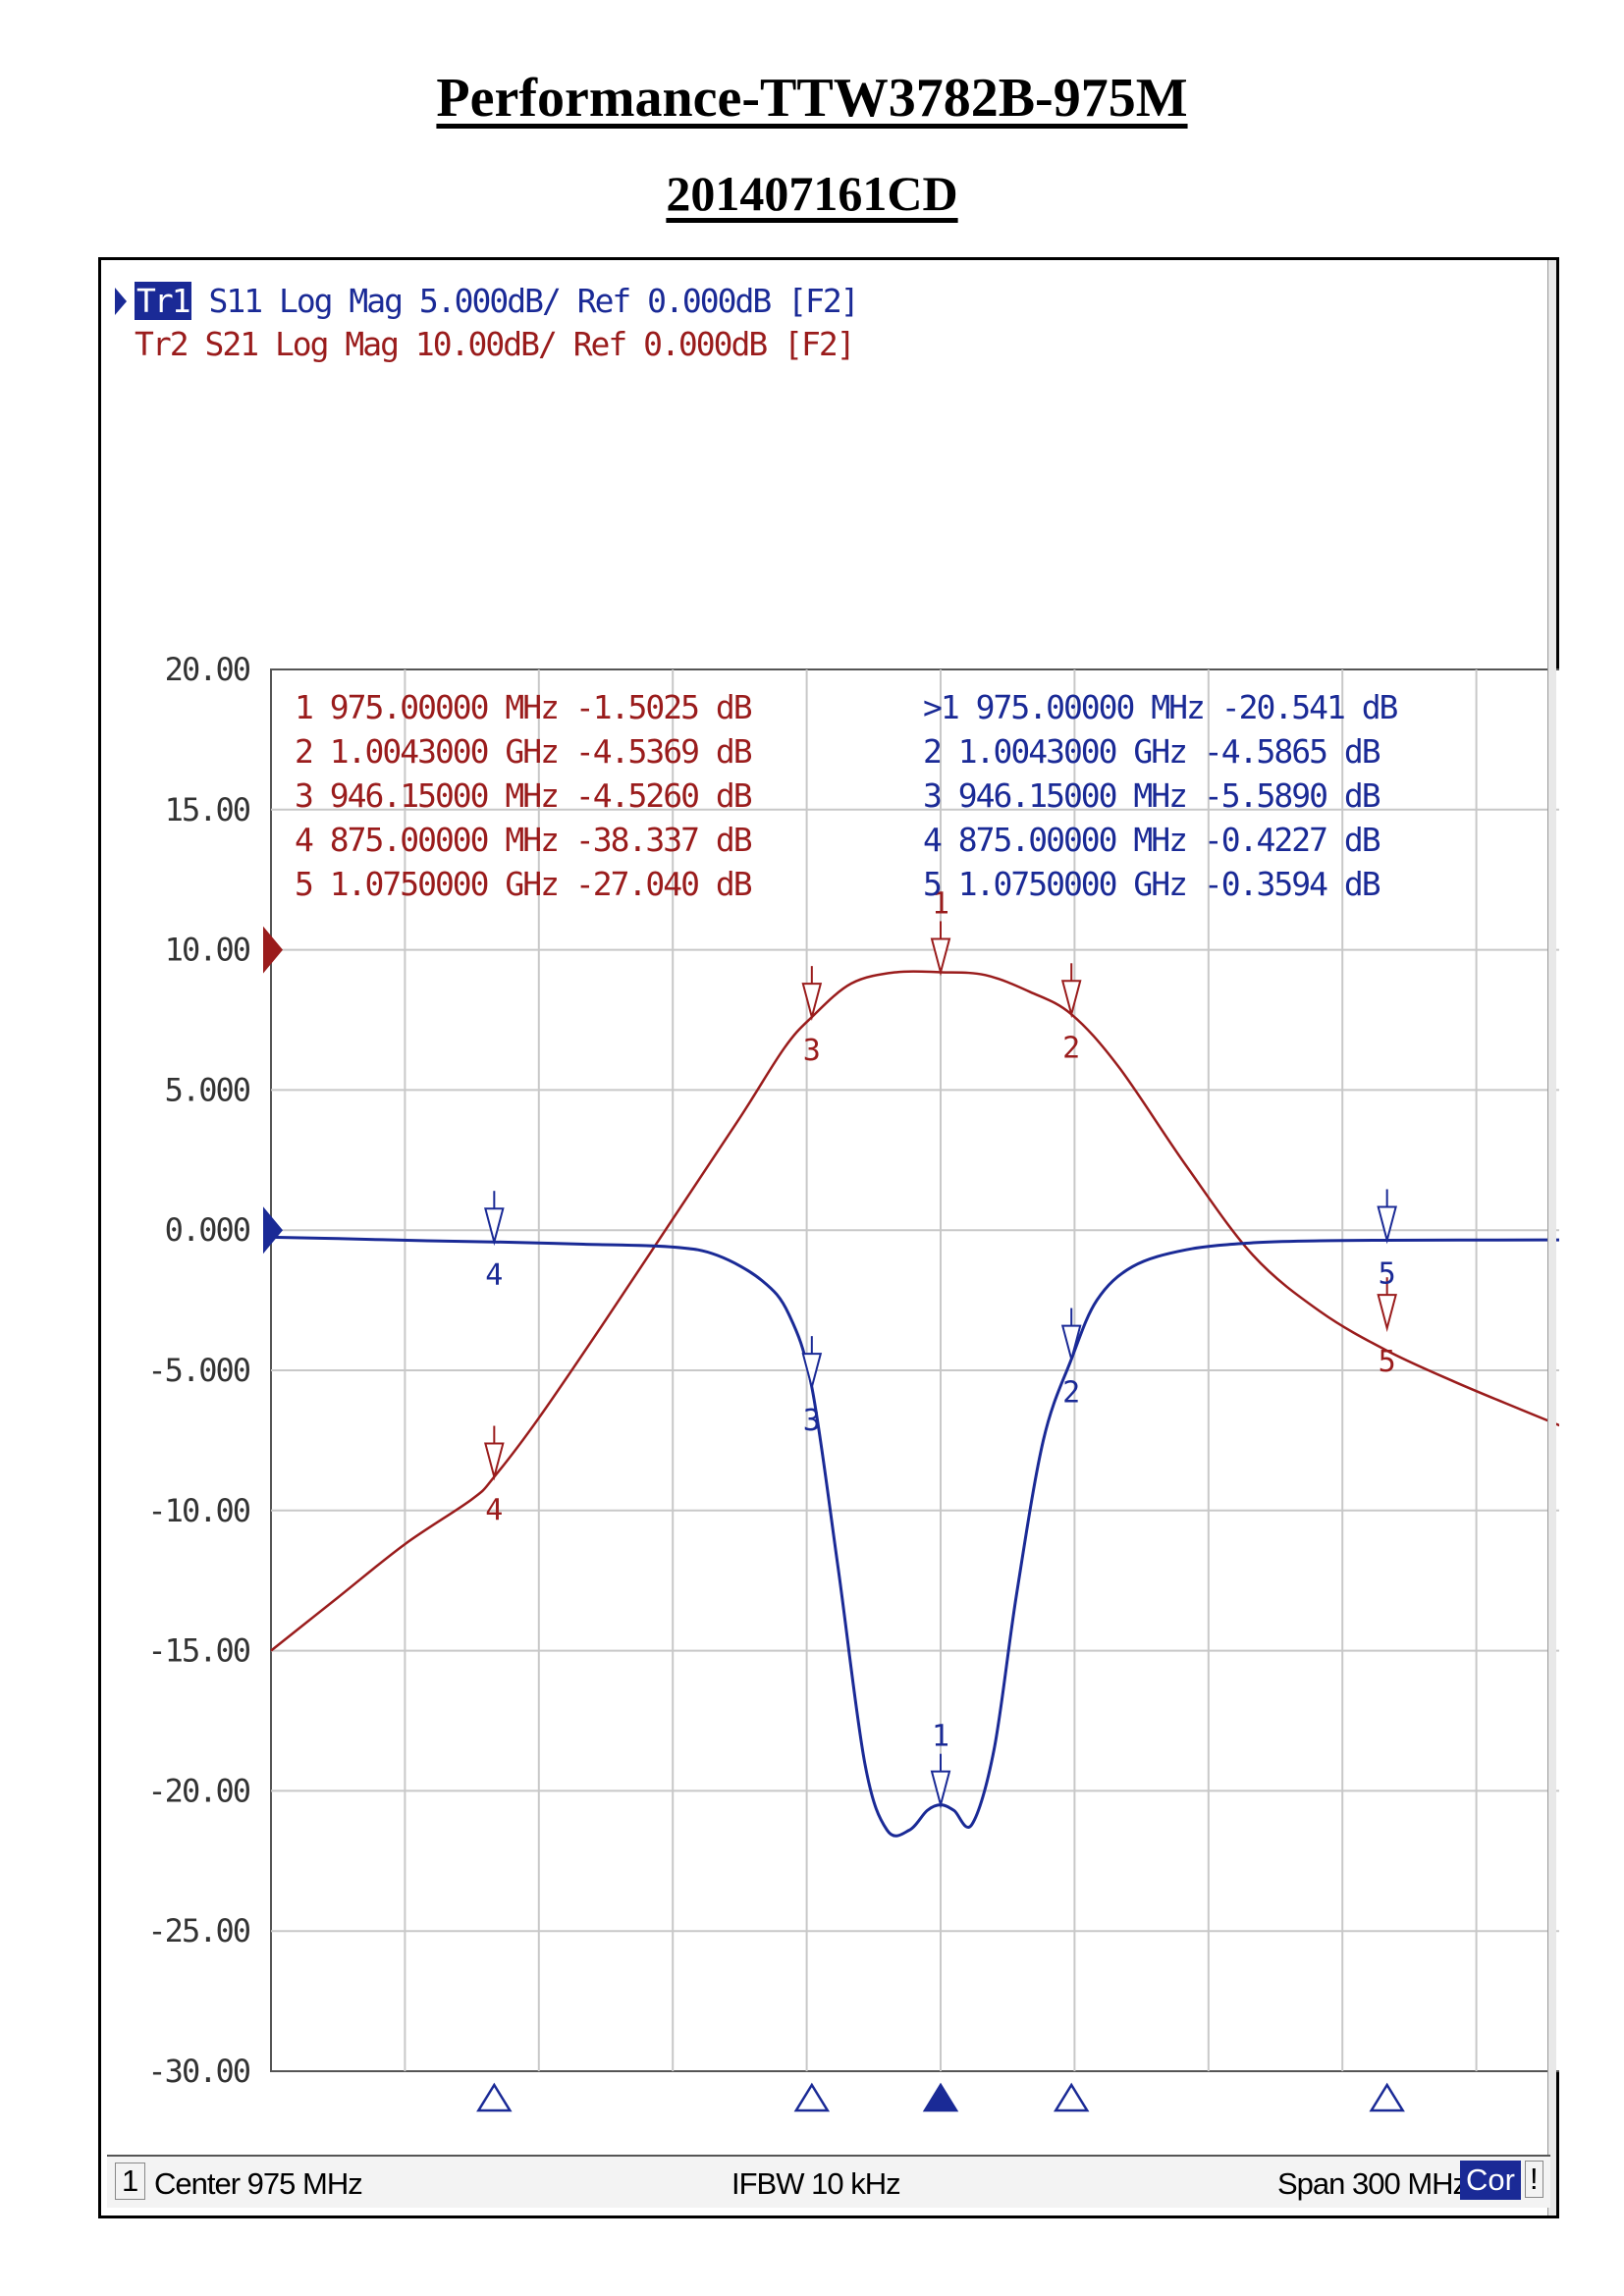  What do you see at coordinates (1151, 840) in the screenshot?
I see `s11-readout-row: 4 875.00000 MHz -0.4227 dB` at bounding box center [1151, 840].